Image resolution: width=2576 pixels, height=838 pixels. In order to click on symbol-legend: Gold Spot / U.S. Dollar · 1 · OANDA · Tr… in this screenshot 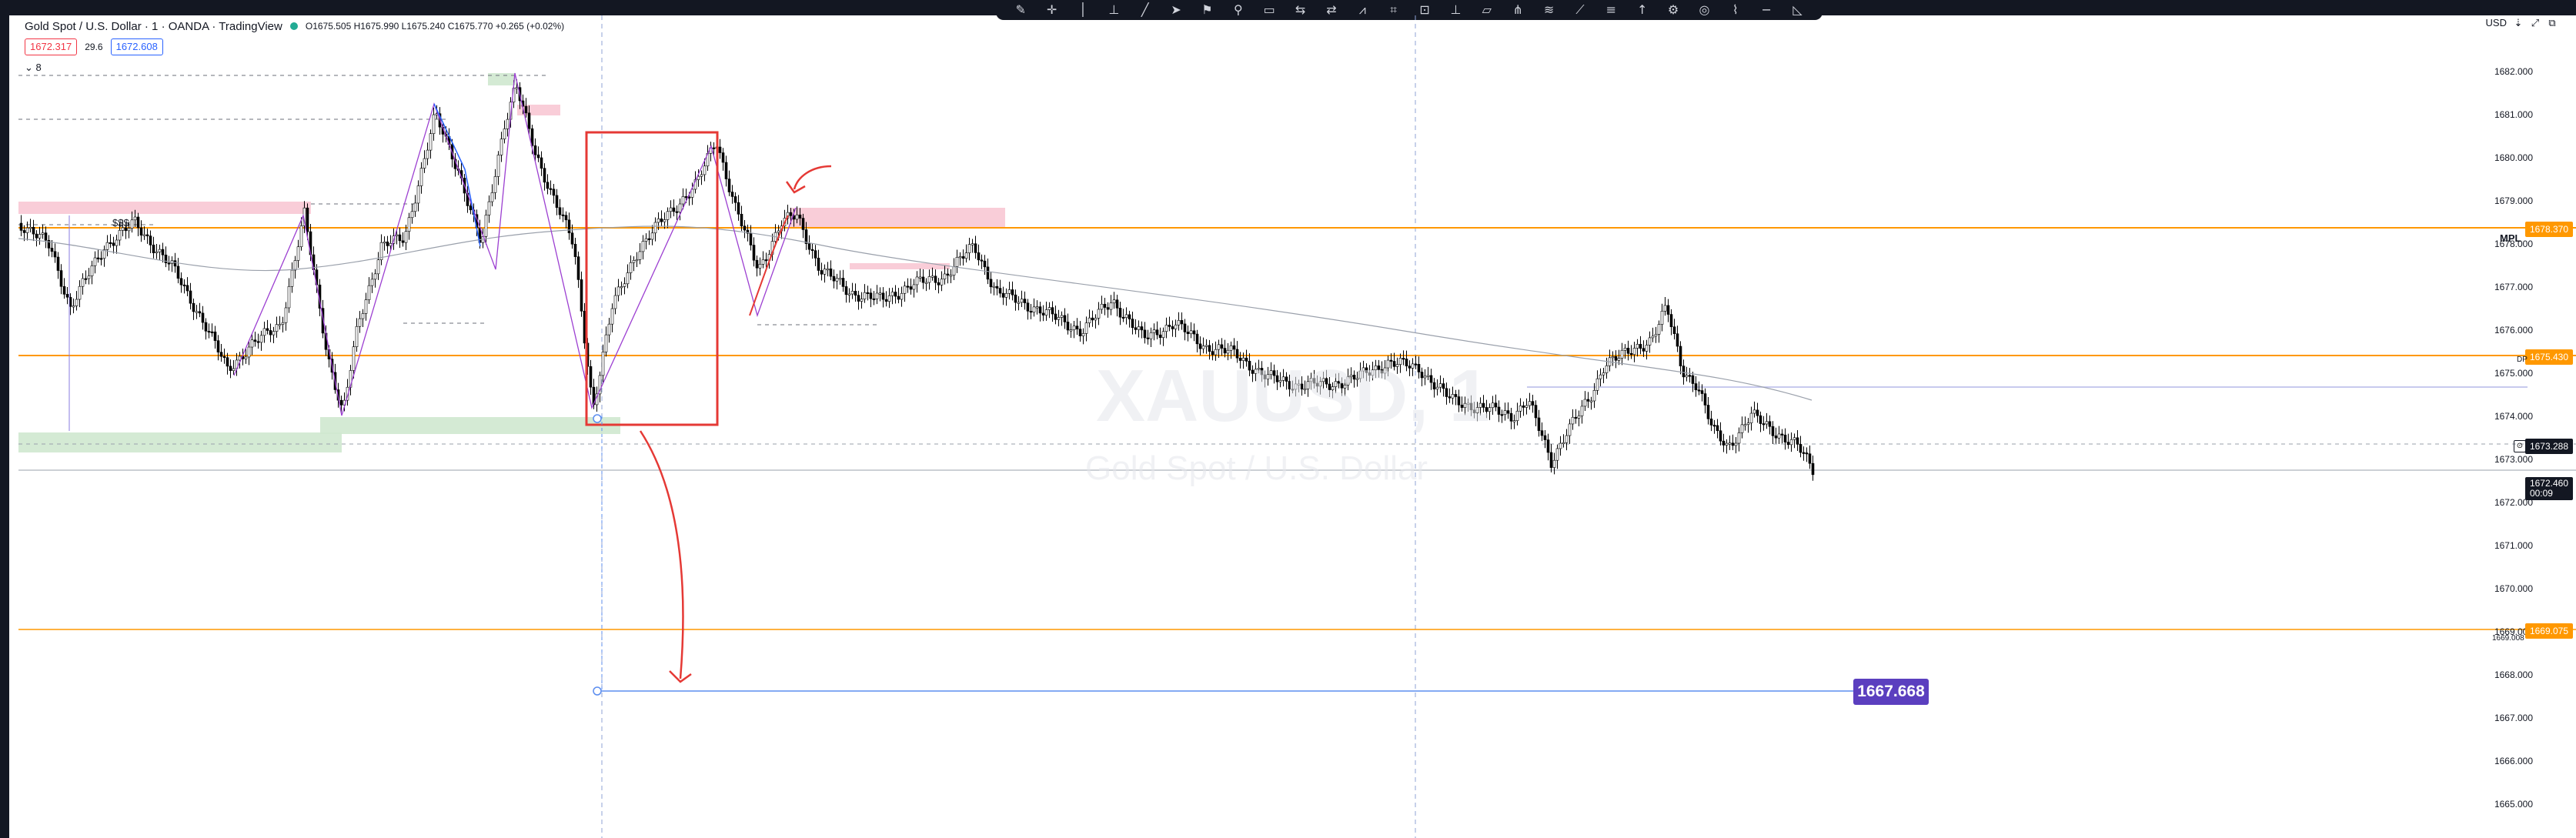, I will do `click(294, 26)`.